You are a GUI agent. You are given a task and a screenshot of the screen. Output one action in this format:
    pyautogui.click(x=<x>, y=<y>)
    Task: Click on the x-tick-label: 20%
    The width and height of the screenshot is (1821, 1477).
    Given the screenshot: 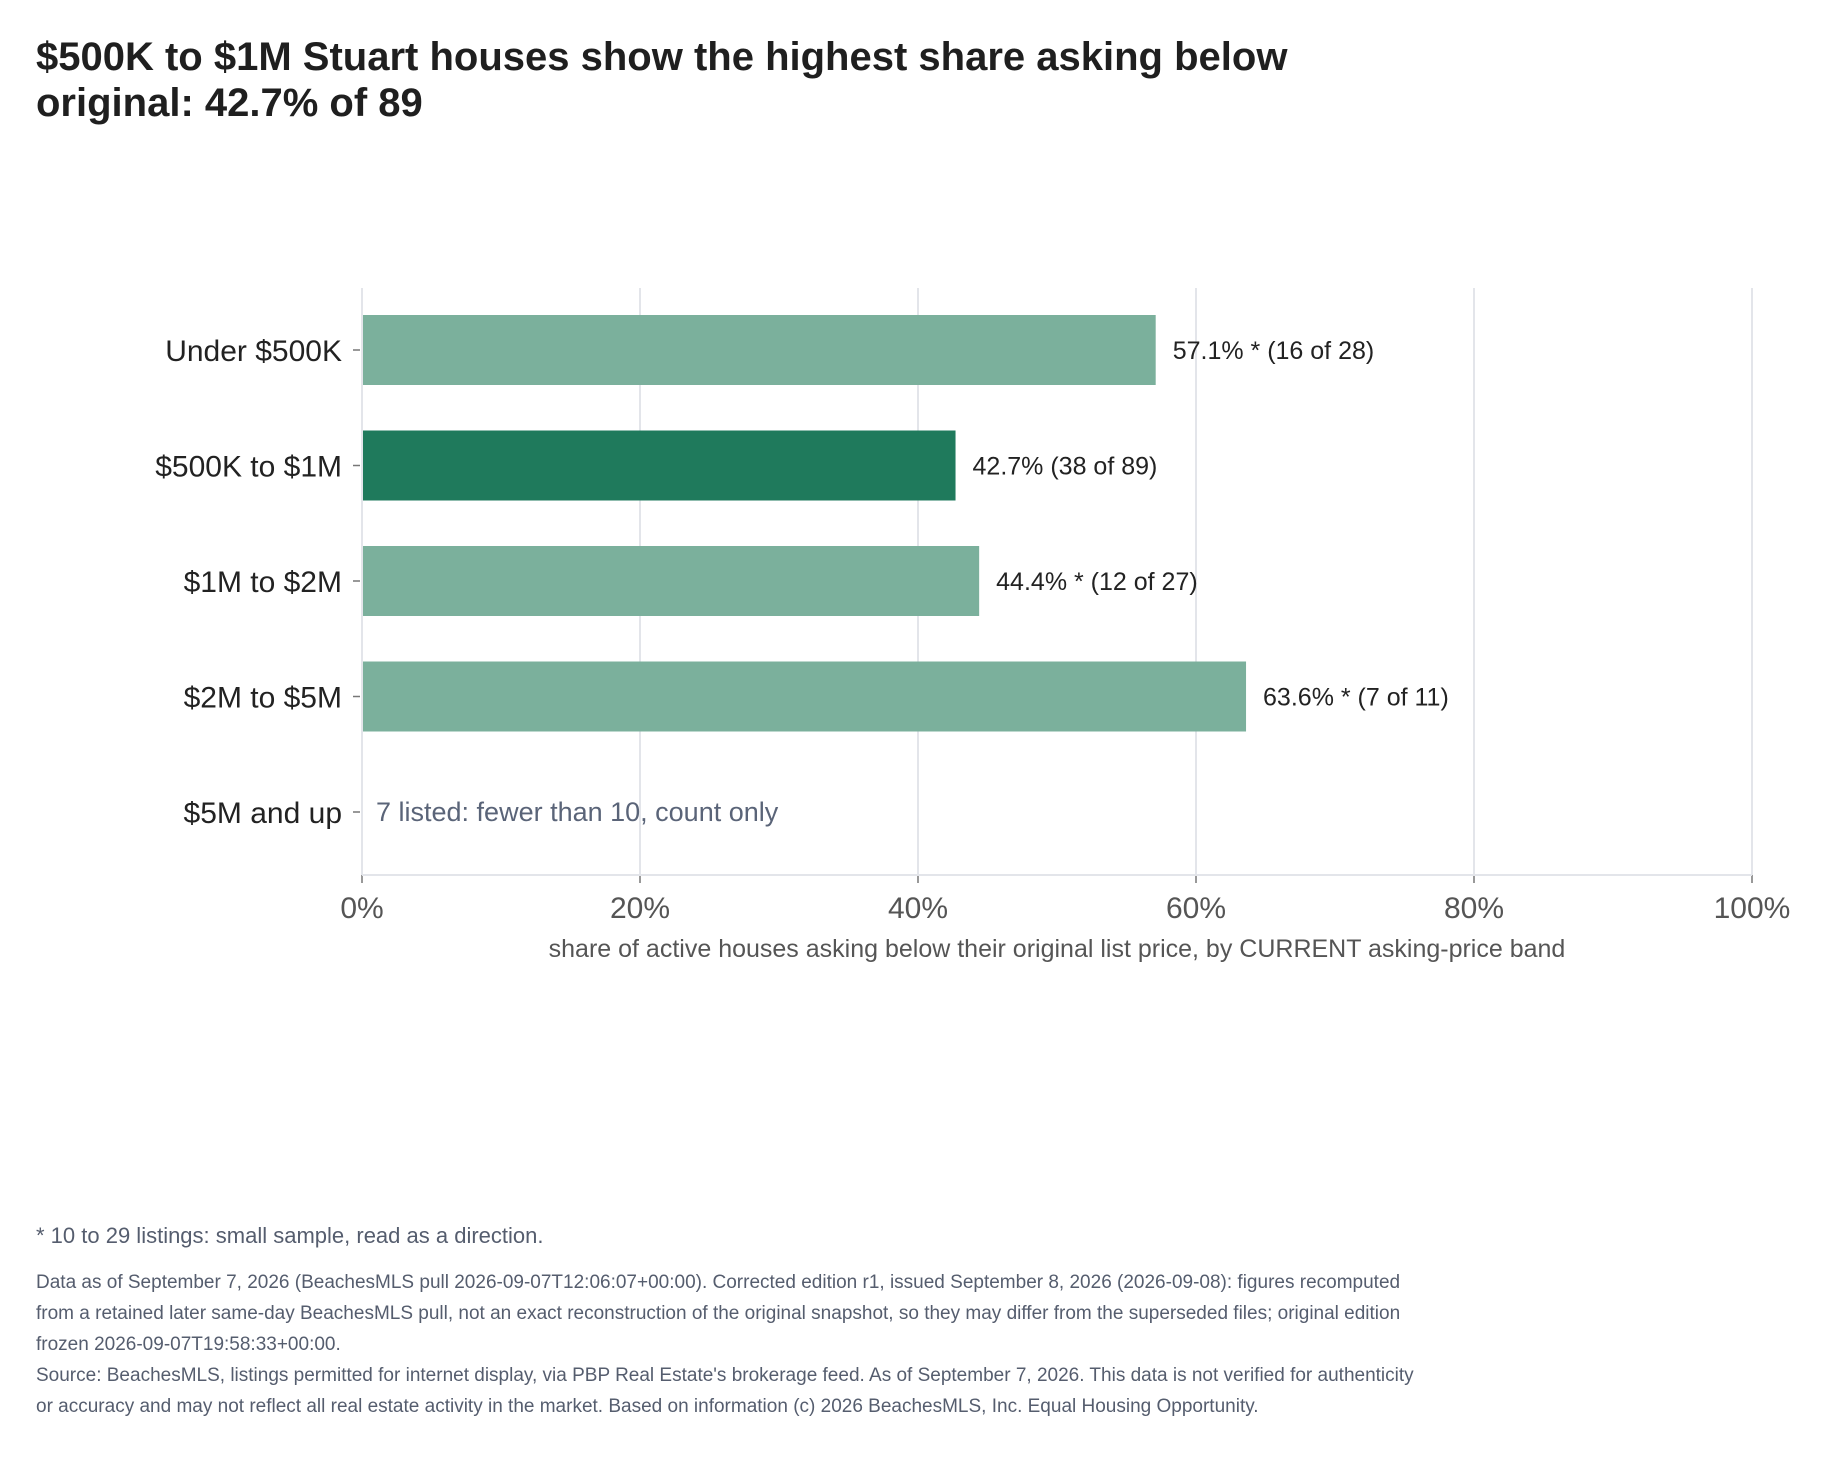 What is the action you would take?
    pyautogui.click(x=640, y=908)
    